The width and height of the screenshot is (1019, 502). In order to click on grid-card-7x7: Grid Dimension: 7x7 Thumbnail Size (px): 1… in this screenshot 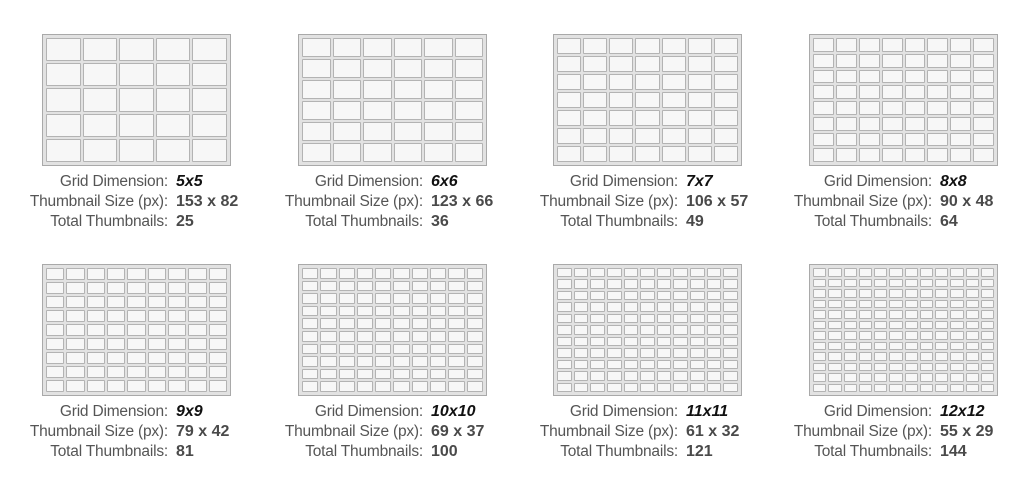, I will do `click(637, 153)`.